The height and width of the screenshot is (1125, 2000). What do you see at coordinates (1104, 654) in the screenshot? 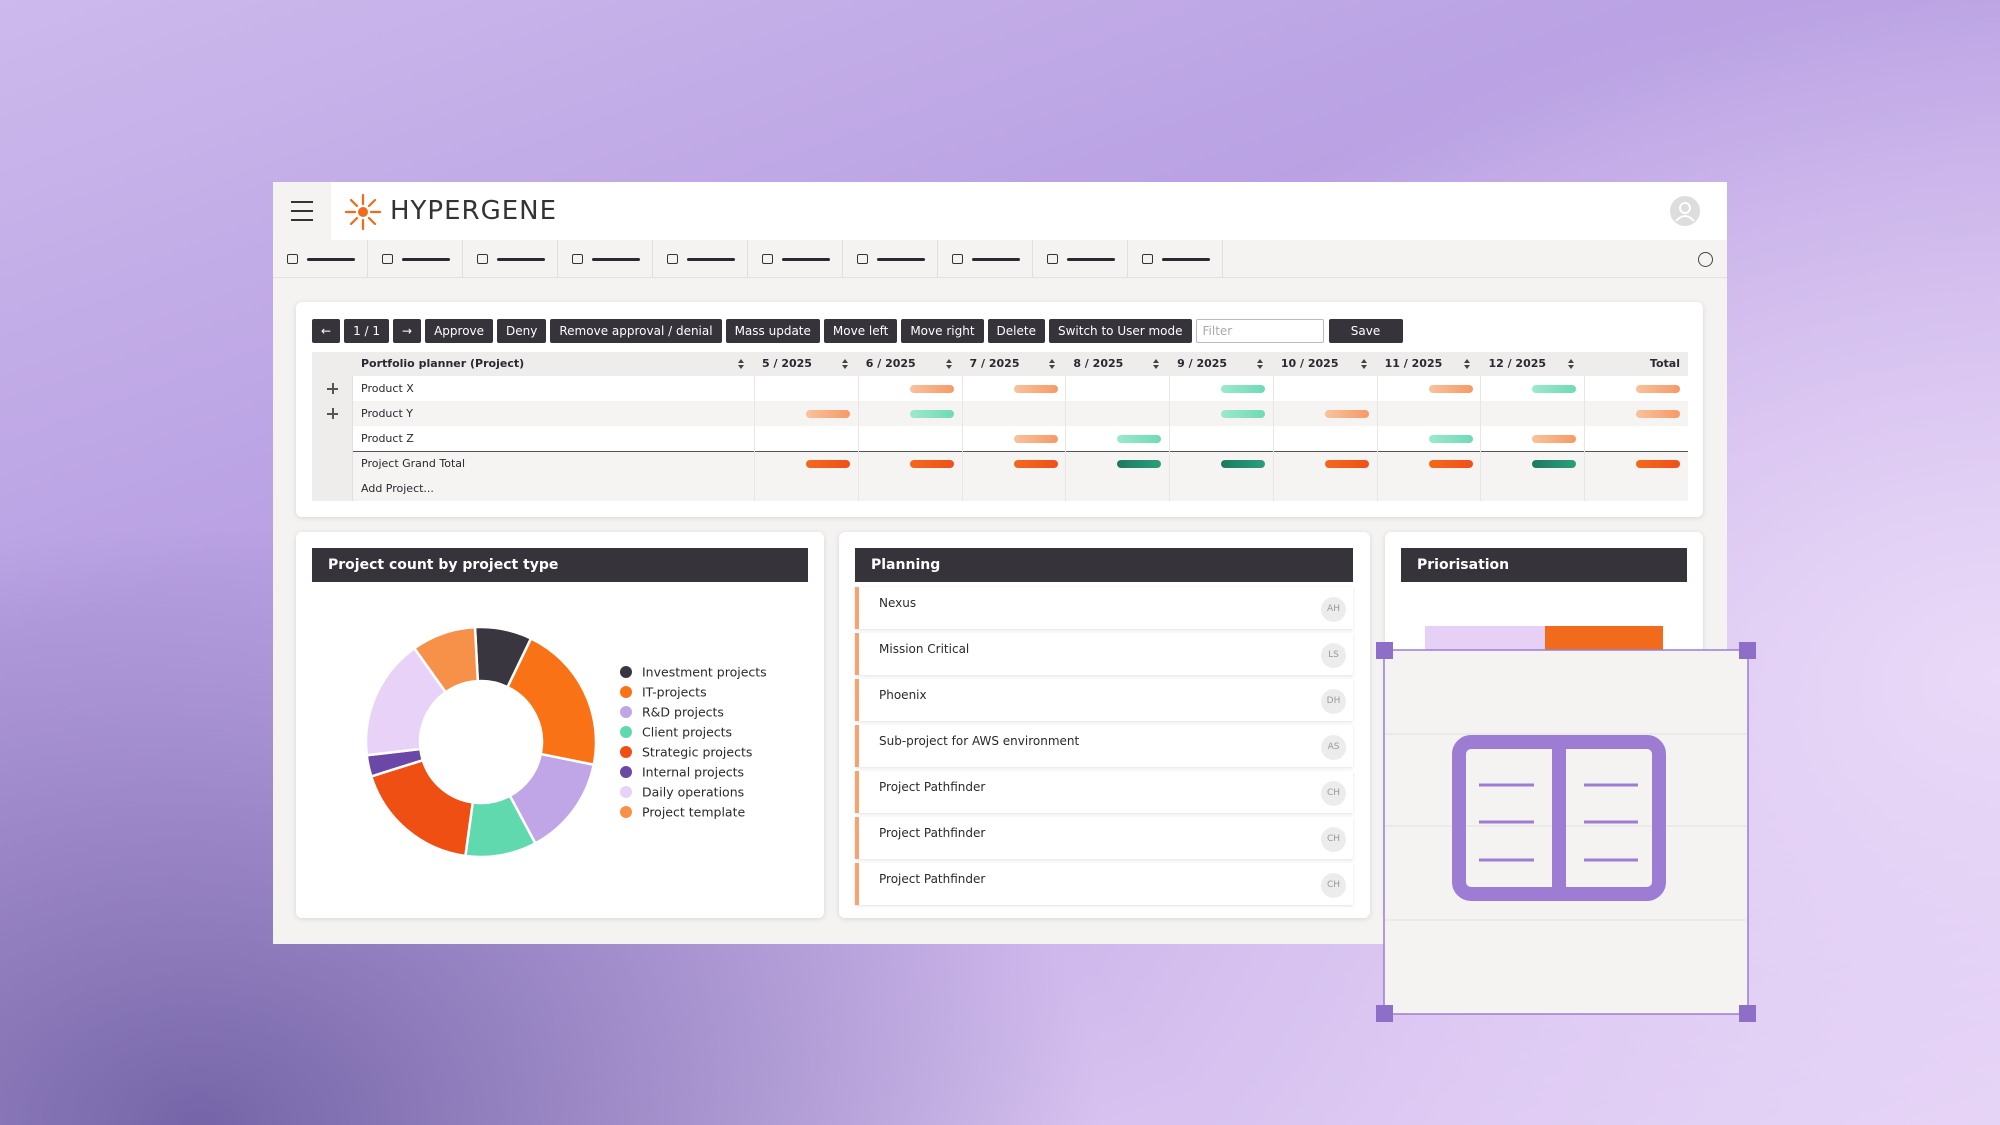
I see `planning-item: Mission Critical LS` at bounding box center [1104, 654].